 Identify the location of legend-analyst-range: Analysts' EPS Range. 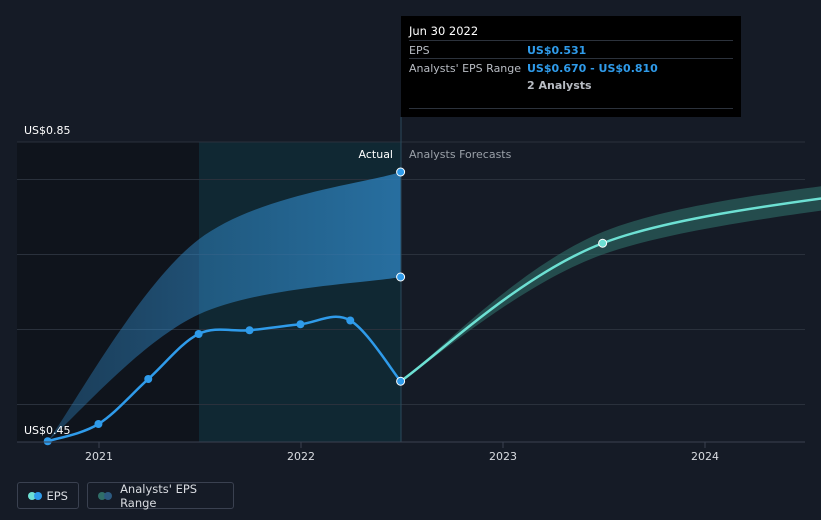
(160, 495).